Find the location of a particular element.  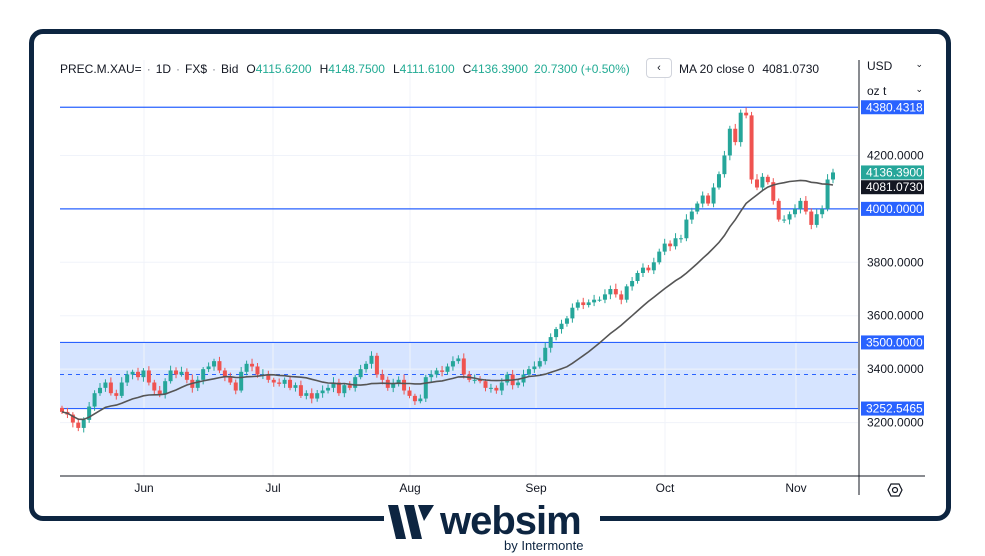

ma-label: MA 20 close 0 is located at coordinates (717, 69).